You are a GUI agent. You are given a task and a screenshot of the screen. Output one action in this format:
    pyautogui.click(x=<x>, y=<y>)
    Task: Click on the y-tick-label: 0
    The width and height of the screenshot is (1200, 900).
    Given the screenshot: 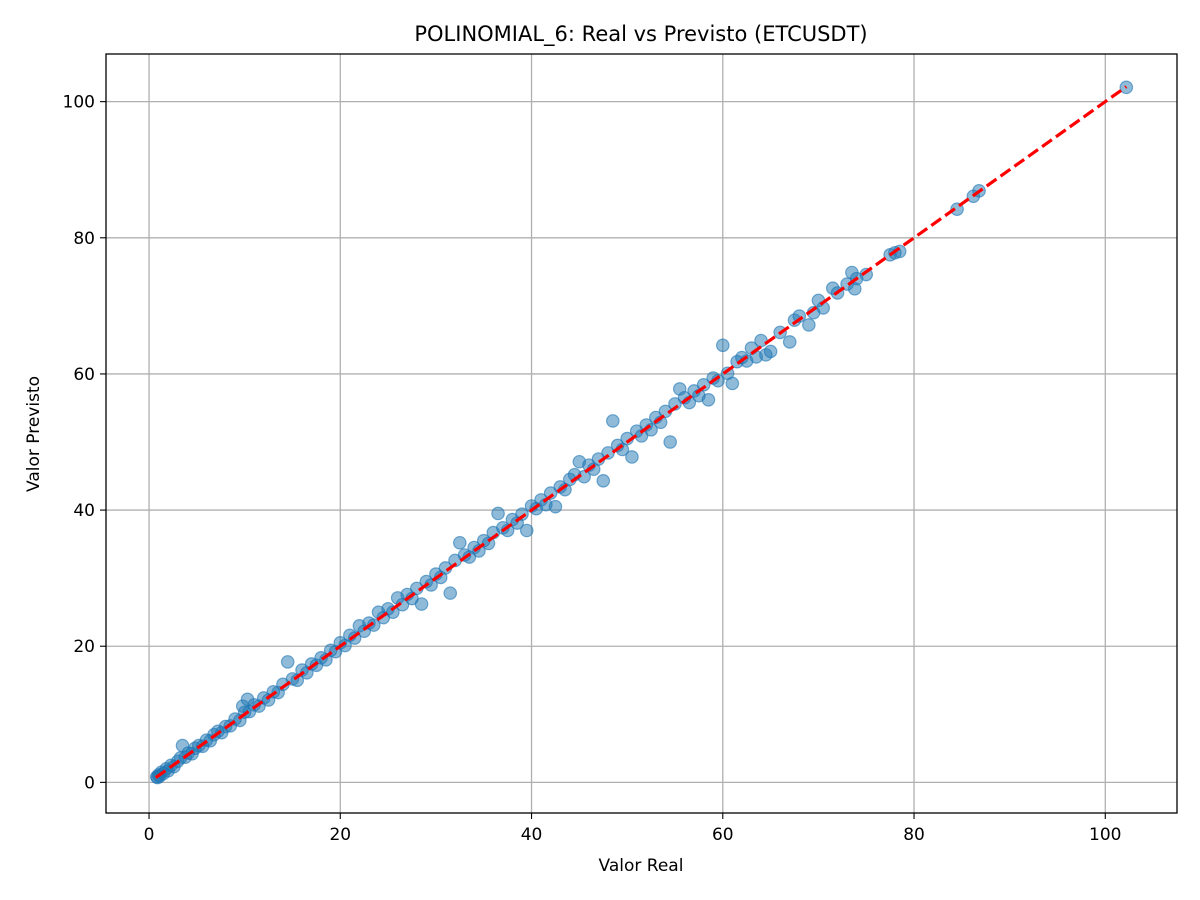 What is the action you would take?
    pyautogui.click(x=89, y=783)
    